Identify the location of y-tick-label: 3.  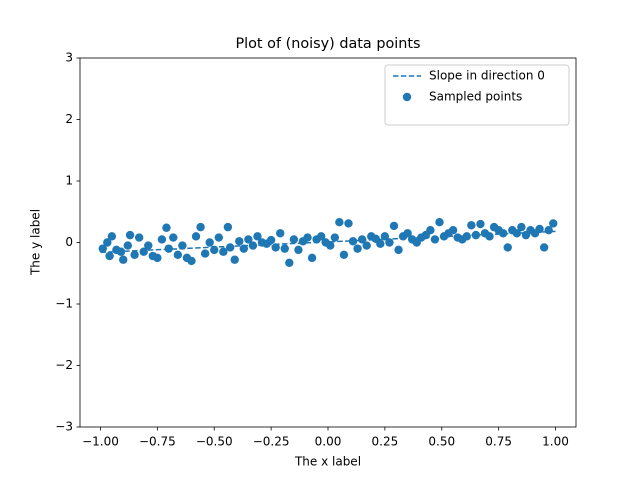
(69, 58).